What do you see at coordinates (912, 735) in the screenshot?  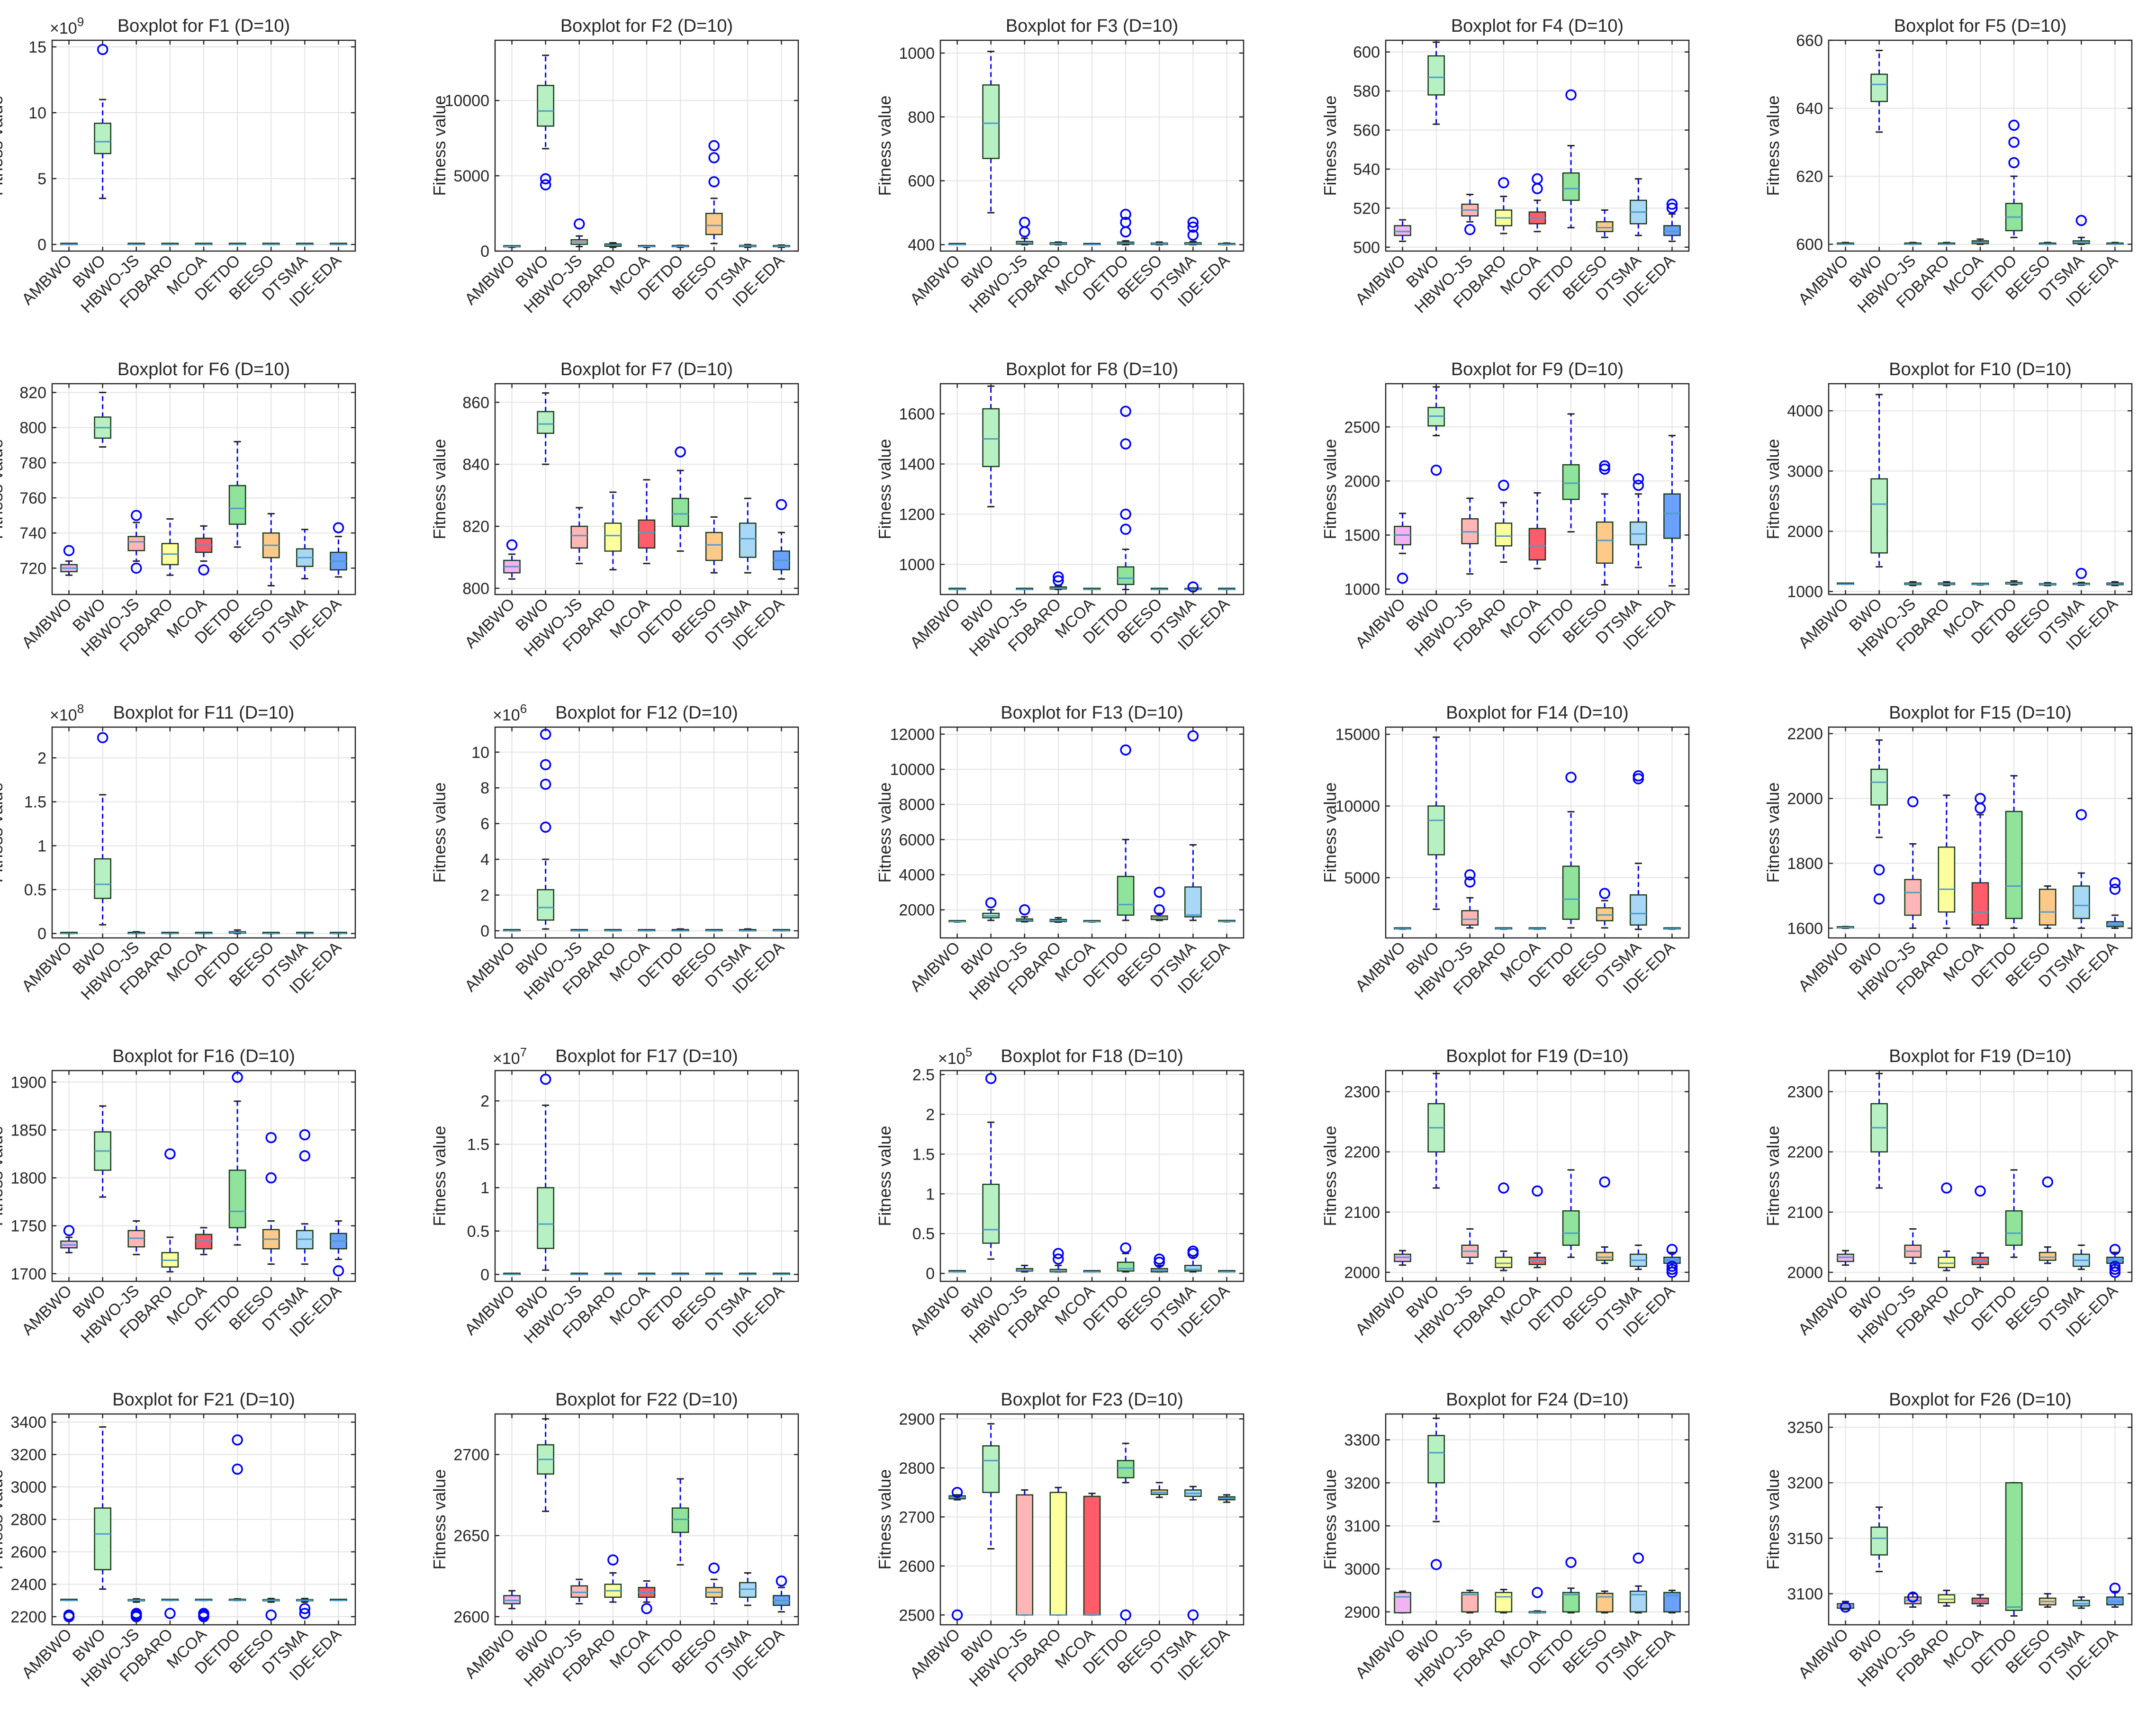 I see `y-tick-label: 12000` at bounding box center [912, 735].